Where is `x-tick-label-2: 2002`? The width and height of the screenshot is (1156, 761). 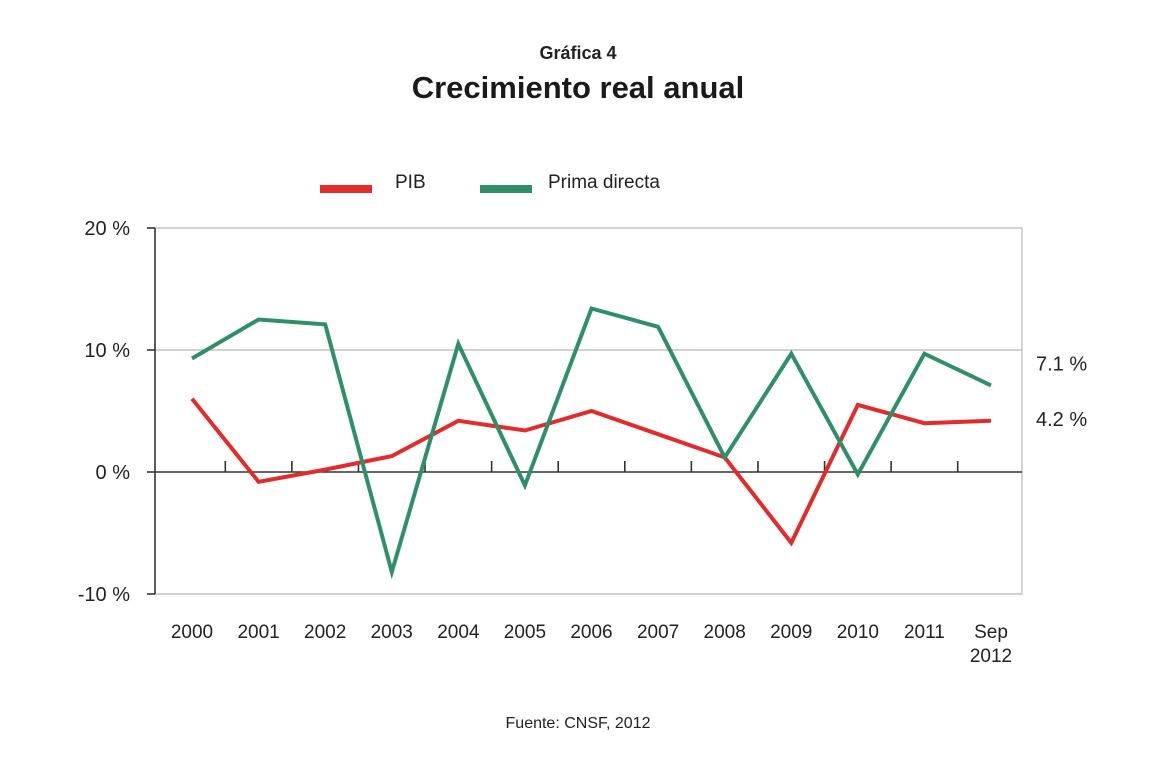 x-tick-label-2: 2002 is located at coordinates (325, 632).